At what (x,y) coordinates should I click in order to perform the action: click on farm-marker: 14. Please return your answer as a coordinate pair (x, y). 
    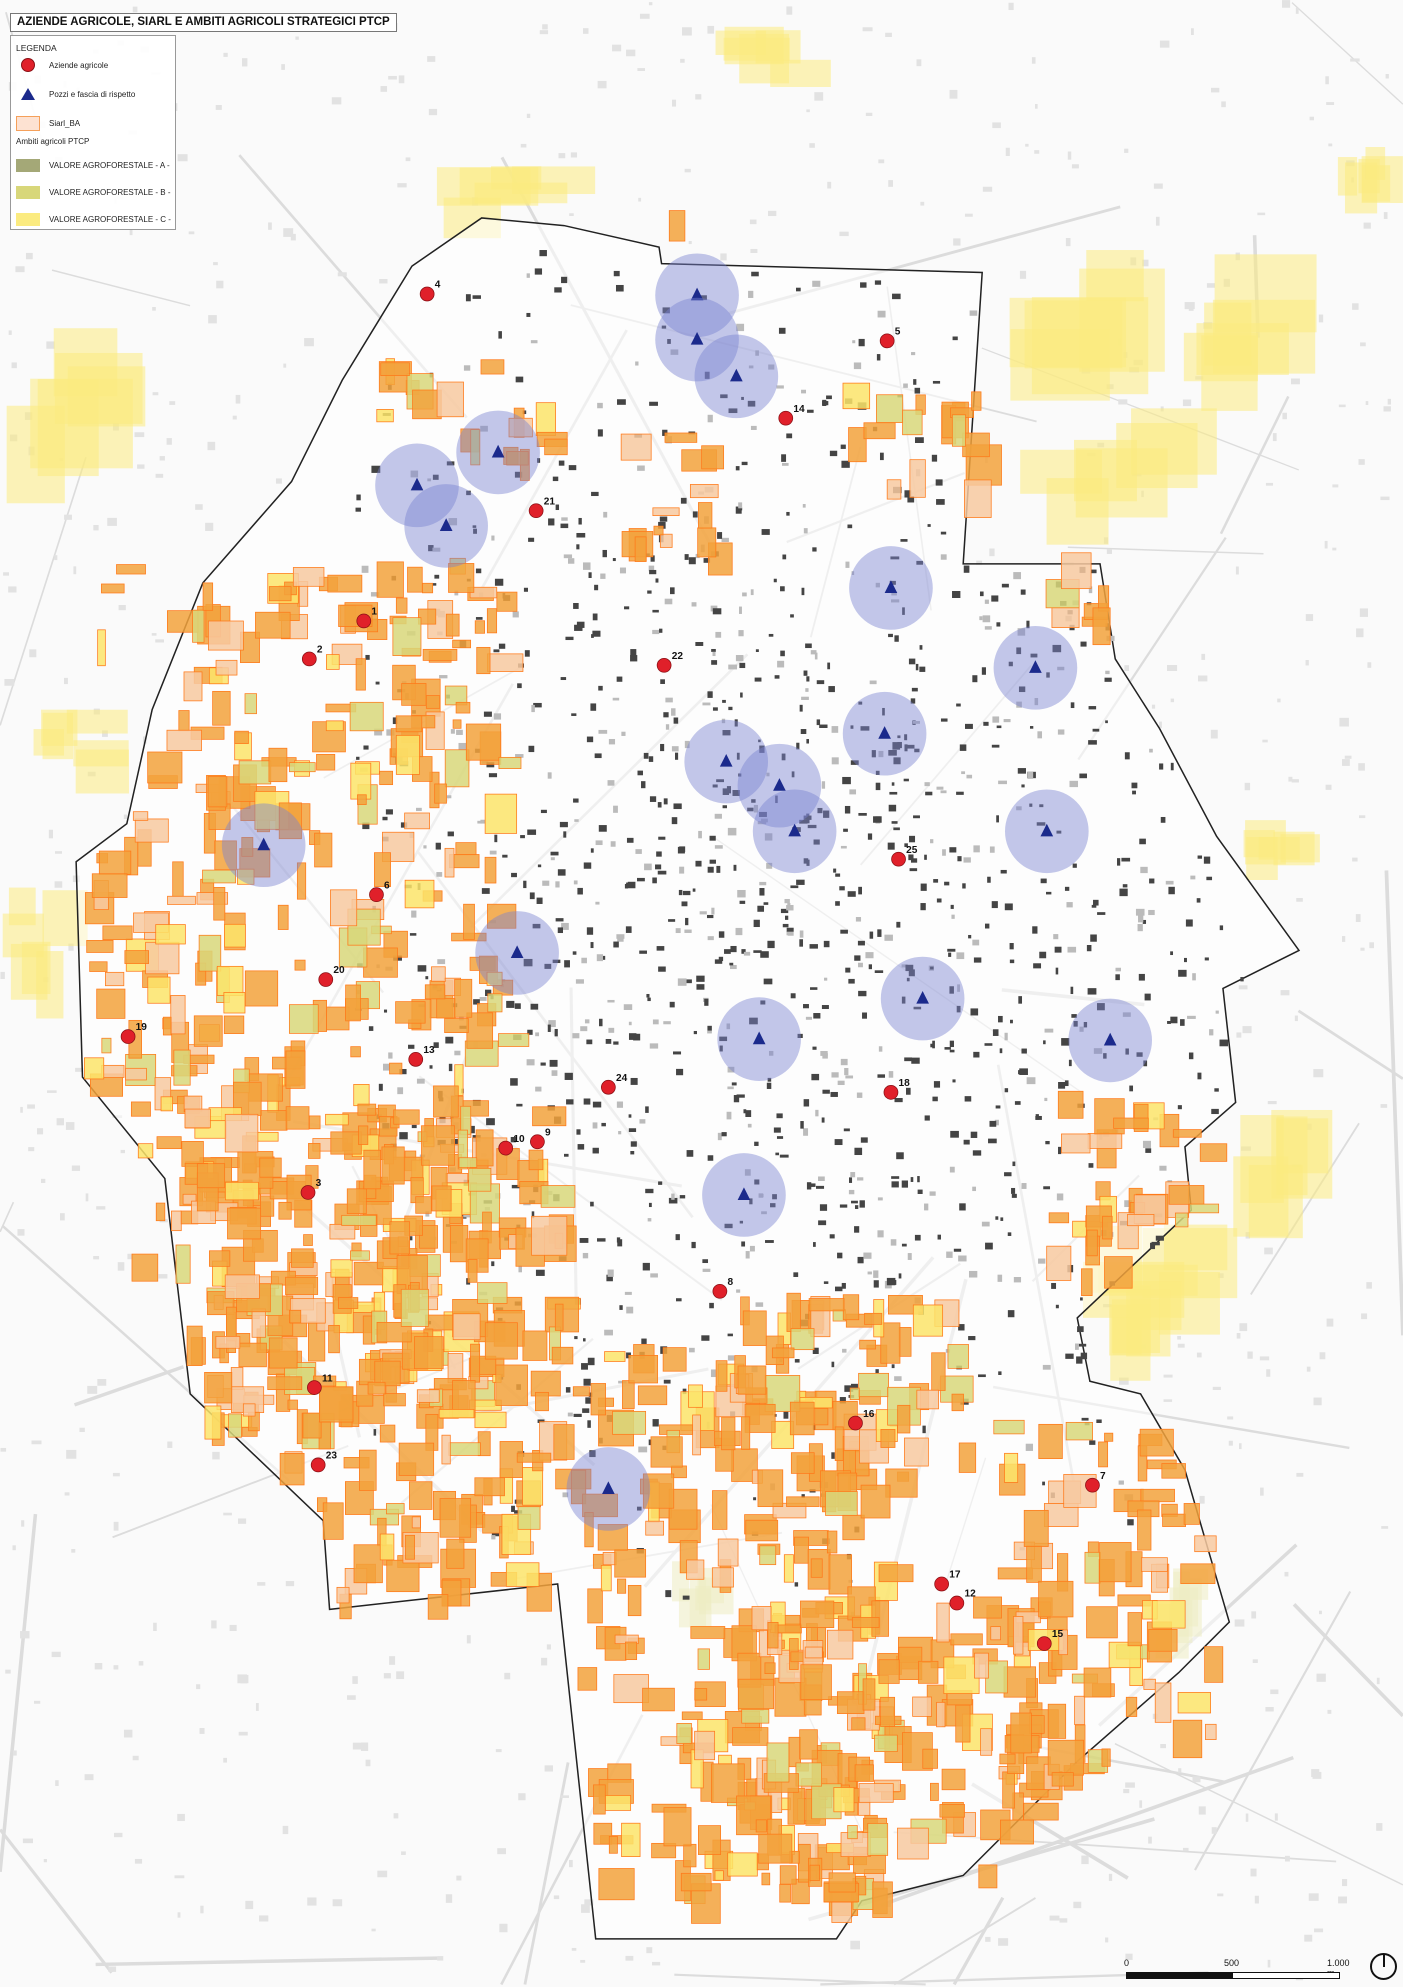
    Looking at the image, I should click on (791, 415).